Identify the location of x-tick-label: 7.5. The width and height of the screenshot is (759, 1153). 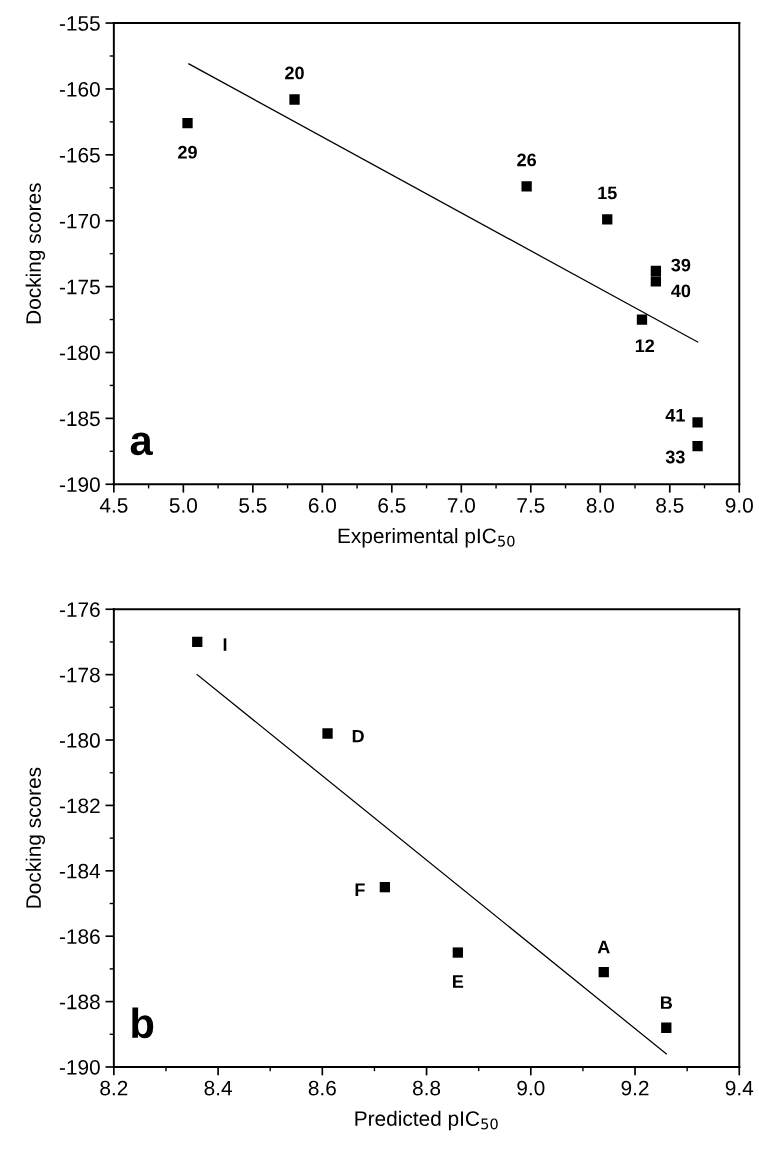
(531, 505).